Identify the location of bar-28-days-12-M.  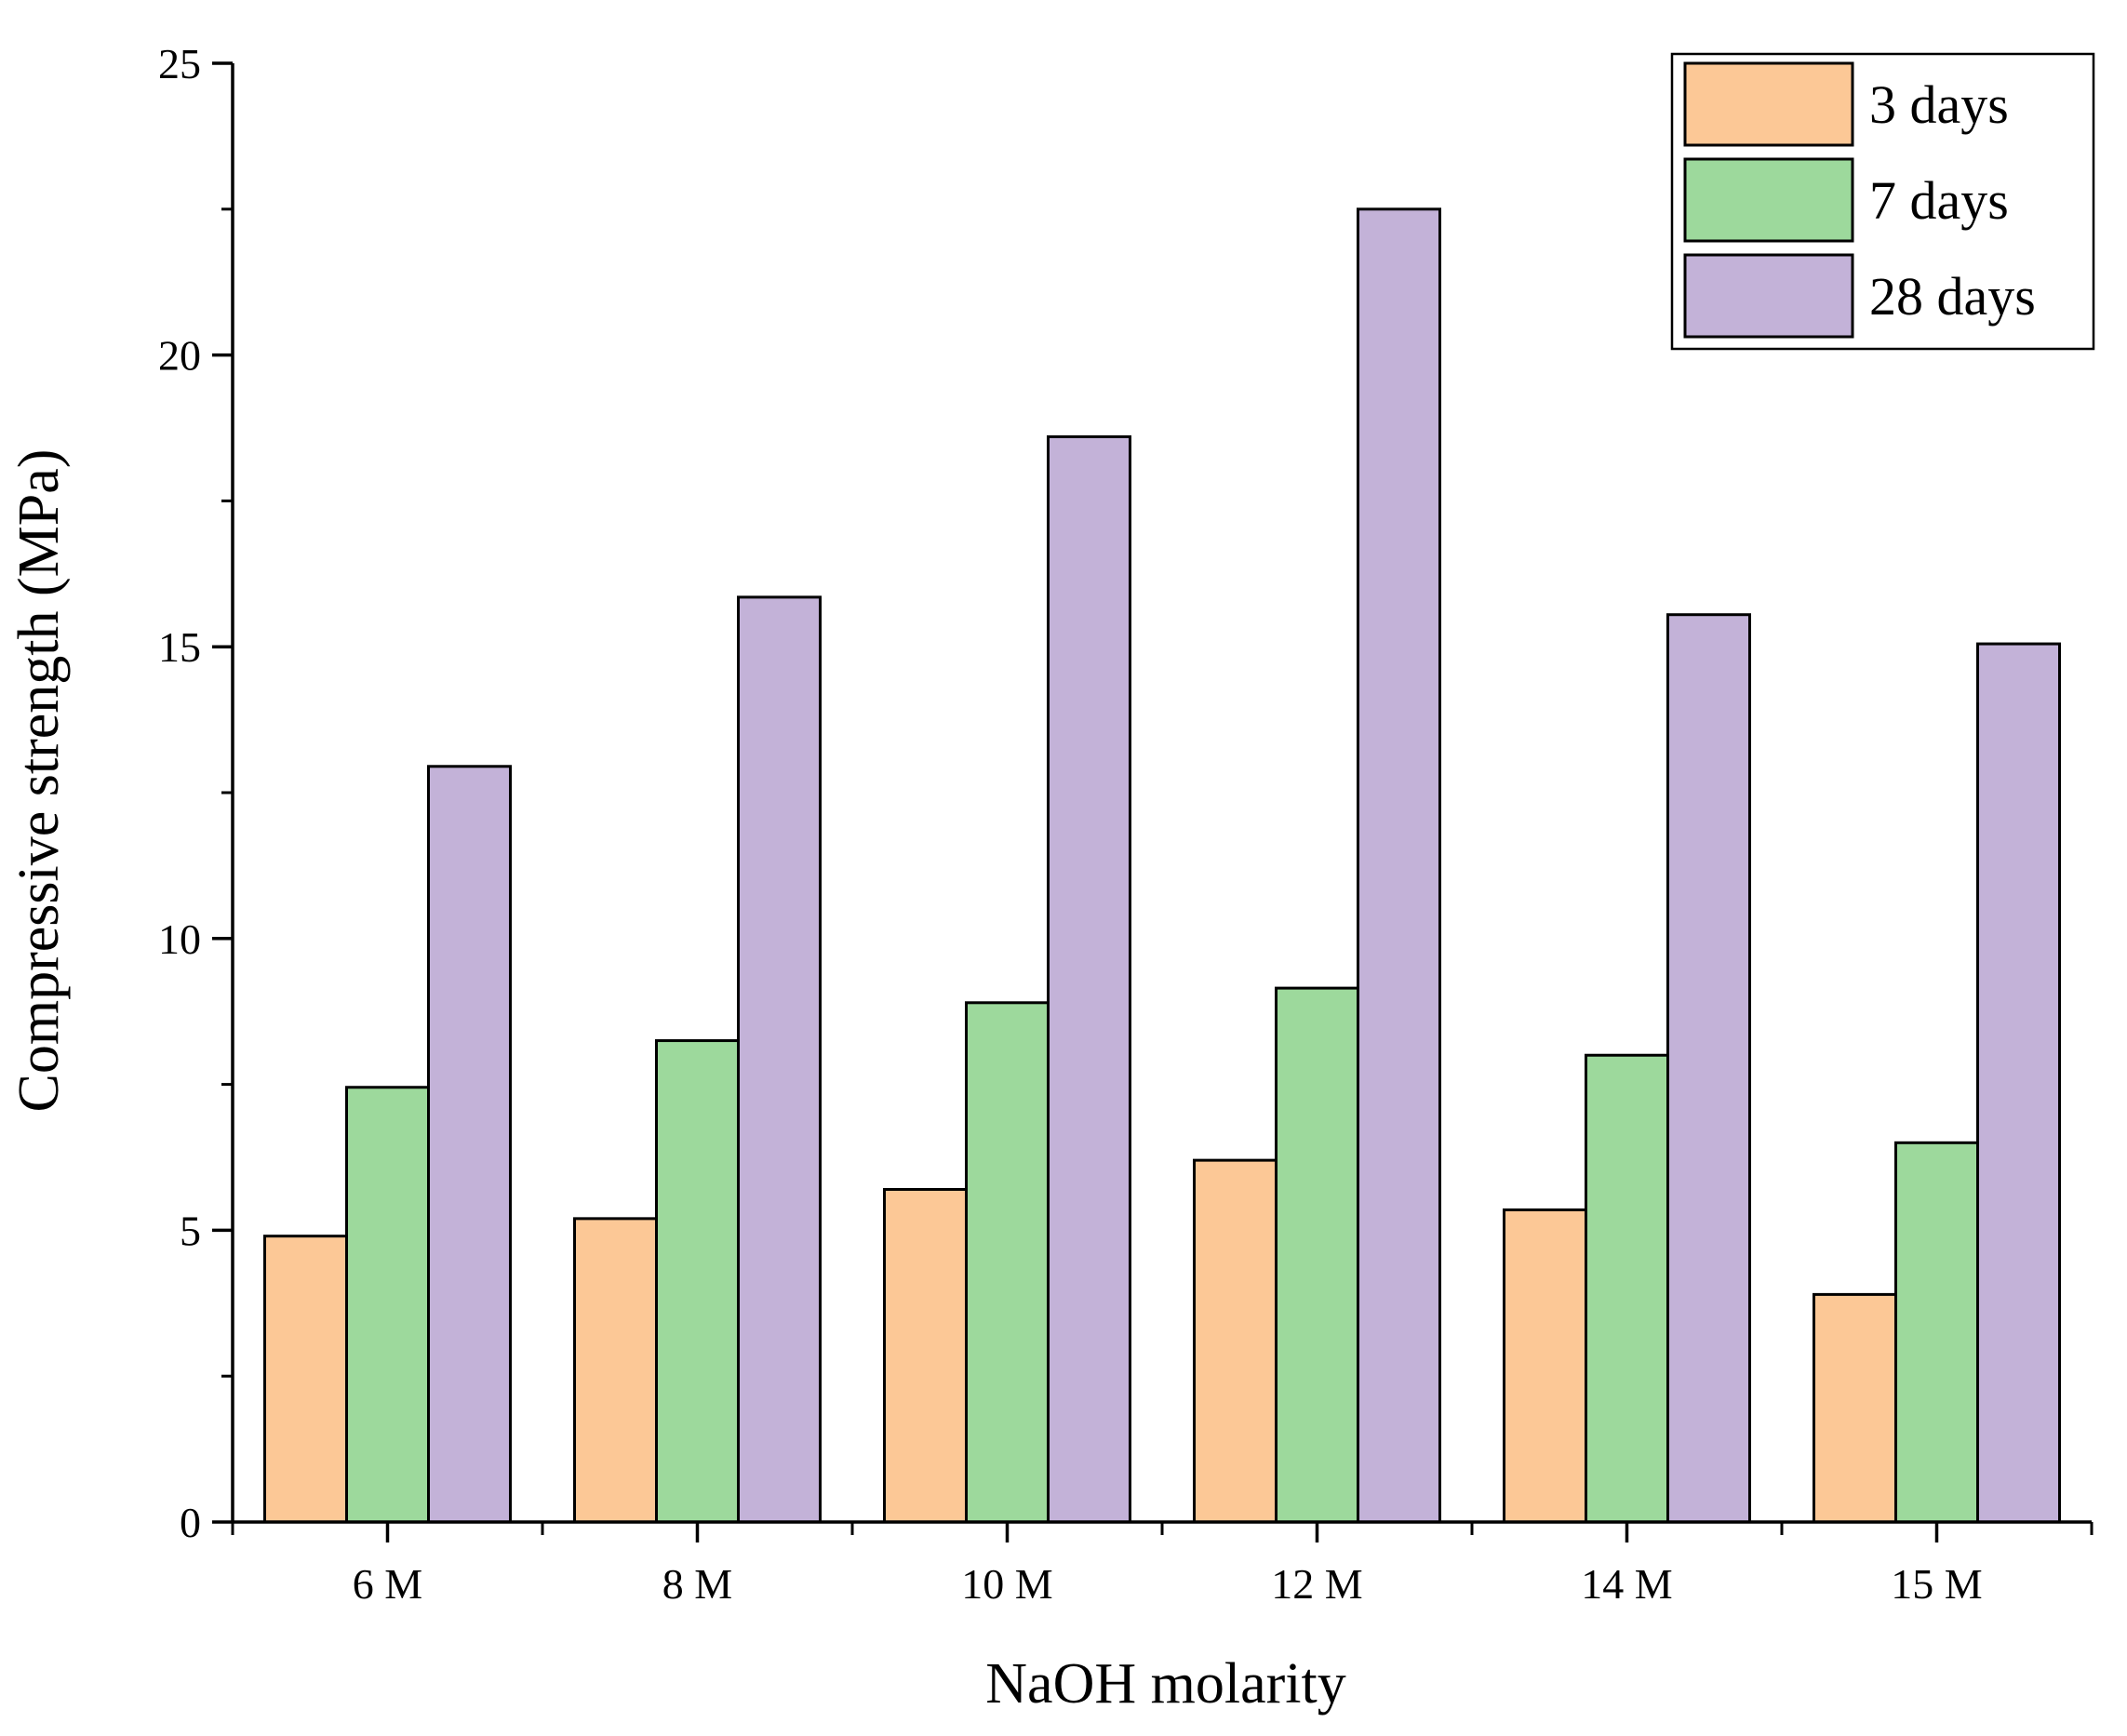
(1399, 866).